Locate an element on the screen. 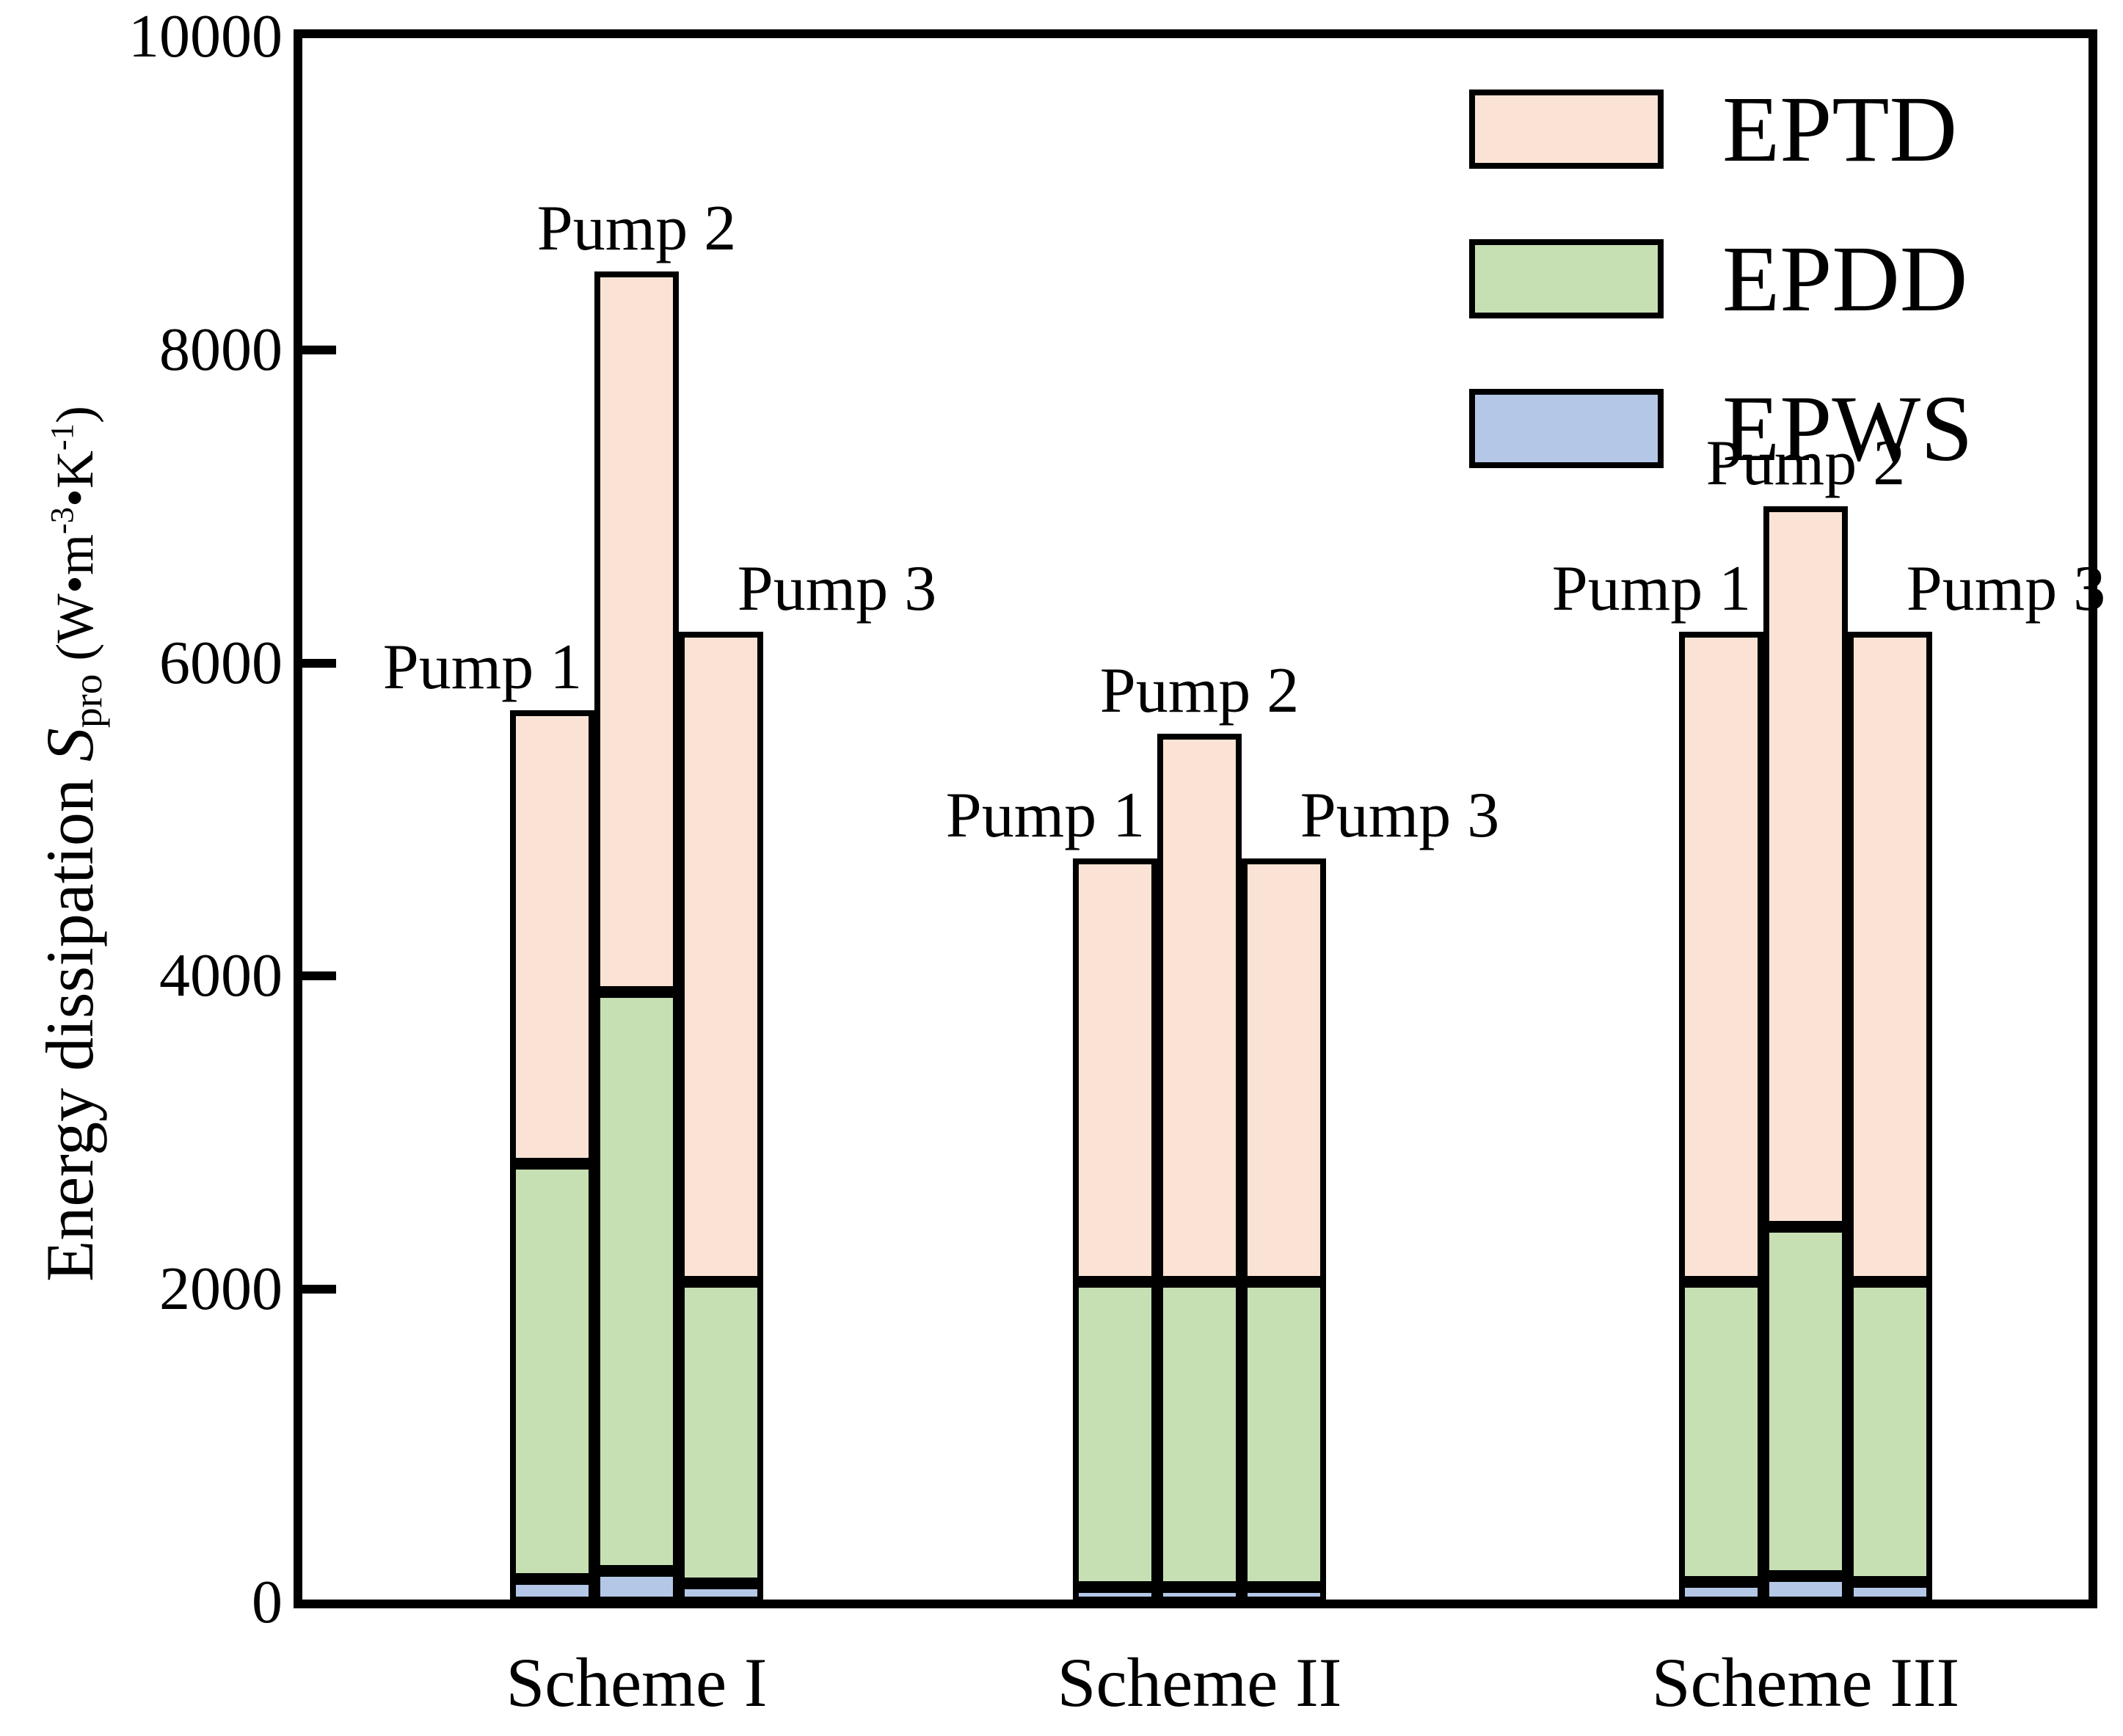 The height and width of the screenshot is (1736, 2123). legend-swatch-epws is located at coordinates (1566, 428).